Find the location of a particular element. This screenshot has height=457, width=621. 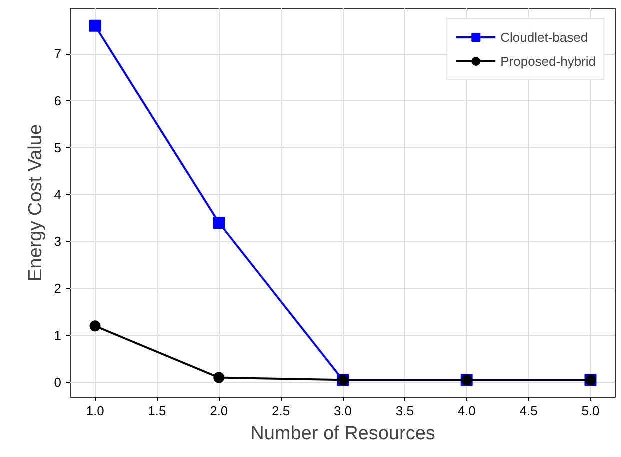

x-axis-title: Number of Resources is located at coordinates (343, 434).